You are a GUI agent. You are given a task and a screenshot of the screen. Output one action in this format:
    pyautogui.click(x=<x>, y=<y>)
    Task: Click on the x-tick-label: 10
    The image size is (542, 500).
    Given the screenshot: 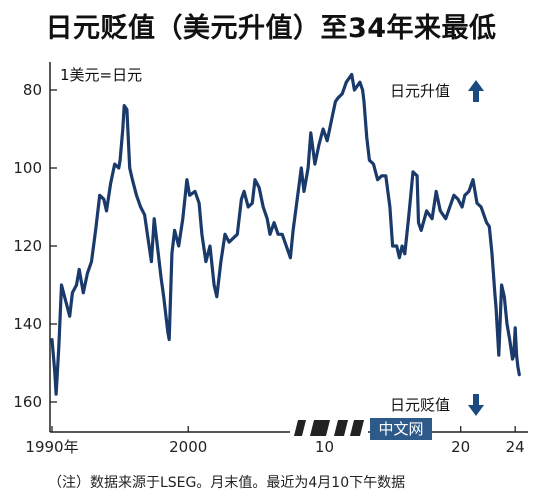 What is the action you would take?
    pyautogui.click(x=324, y=447)
    